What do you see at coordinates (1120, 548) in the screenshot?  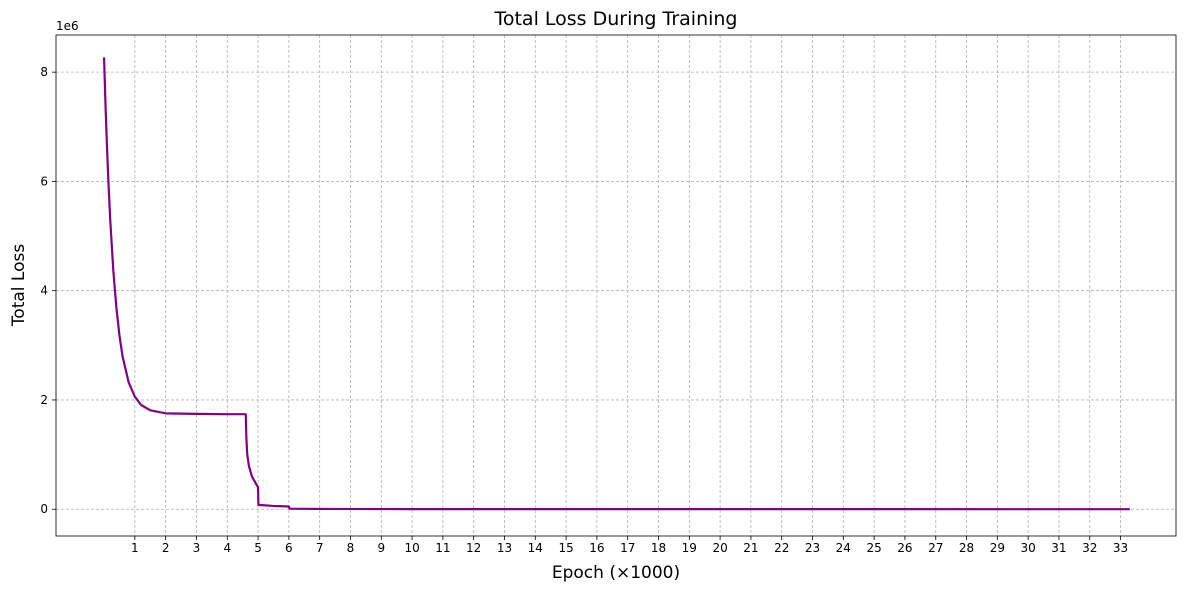 I see `x-tick-label: 33` at bounding box center [1120, 548].